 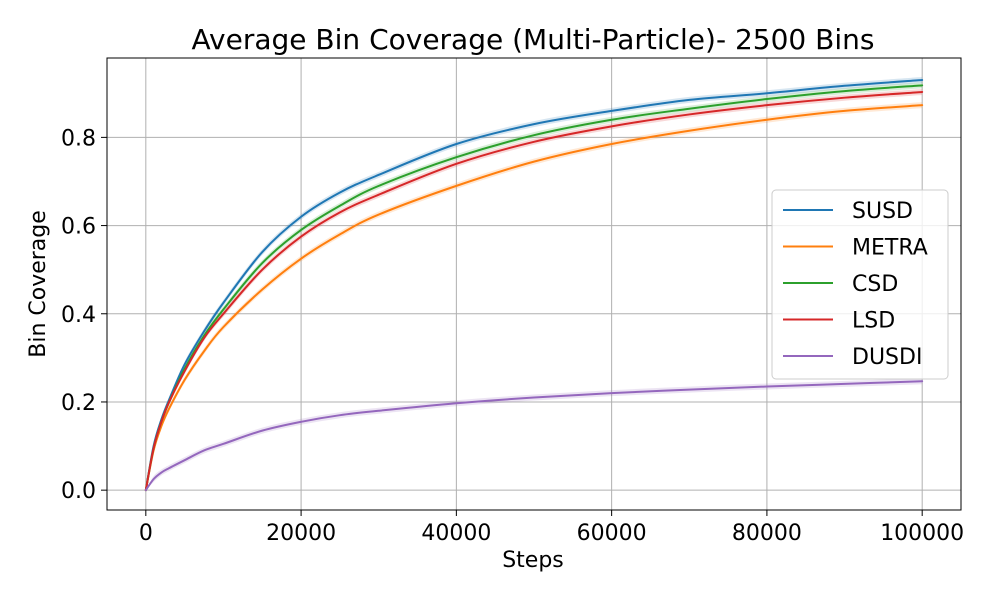 What do you see at coordinates (612, 533) in the screenshot?
I see `x-tick-label: 60000` at bounding box center [612, 533].